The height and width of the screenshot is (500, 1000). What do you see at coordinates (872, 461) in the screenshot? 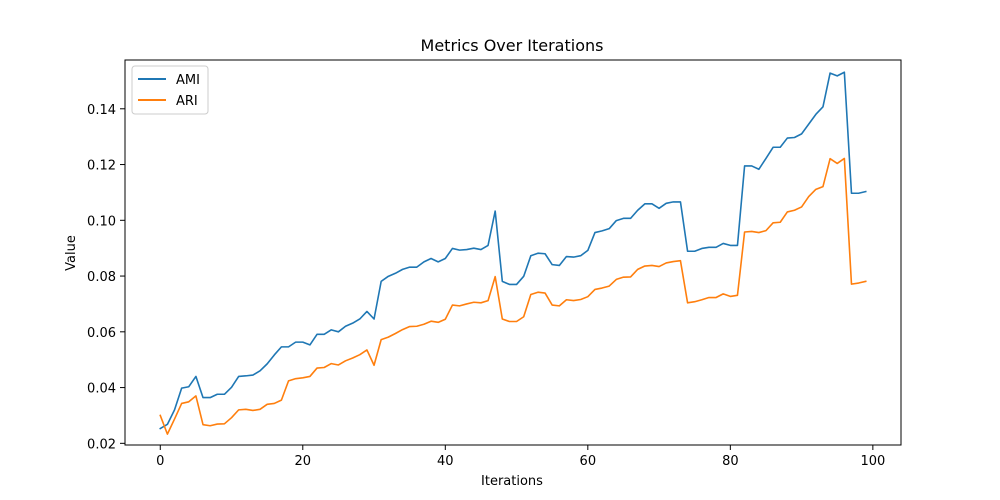
I see `x-tick-label: 100` at bounding box center [872, 461].